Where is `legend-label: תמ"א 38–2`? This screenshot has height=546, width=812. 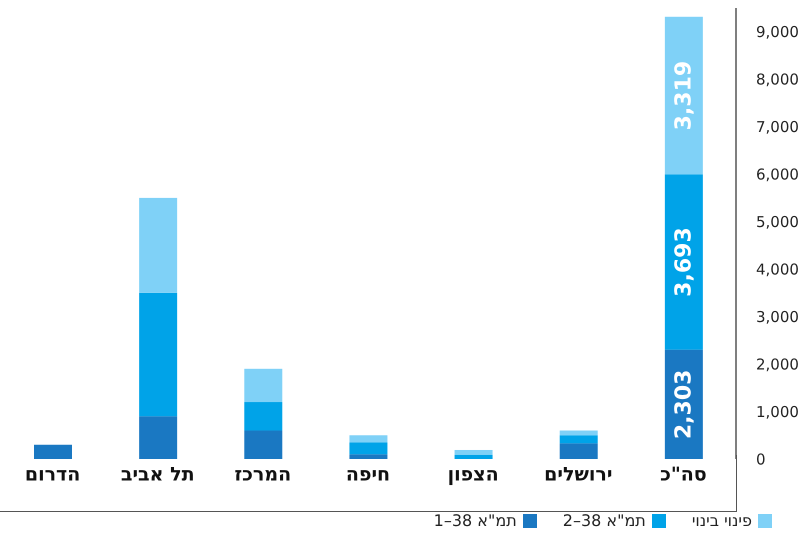
legend-label: תמ"א 38–2 is located at coordinates (604, 520).